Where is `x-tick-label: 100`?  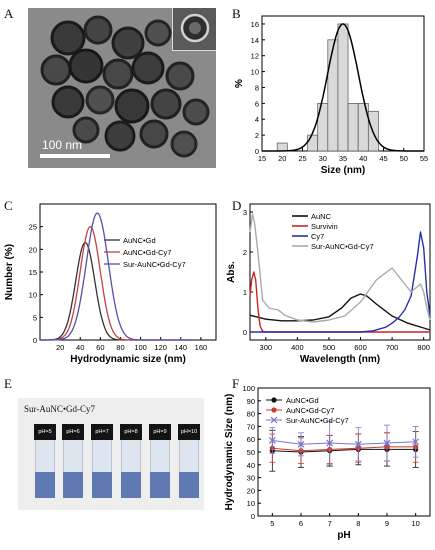 x-tick-label: 100 is located at coordinates (140, 347).